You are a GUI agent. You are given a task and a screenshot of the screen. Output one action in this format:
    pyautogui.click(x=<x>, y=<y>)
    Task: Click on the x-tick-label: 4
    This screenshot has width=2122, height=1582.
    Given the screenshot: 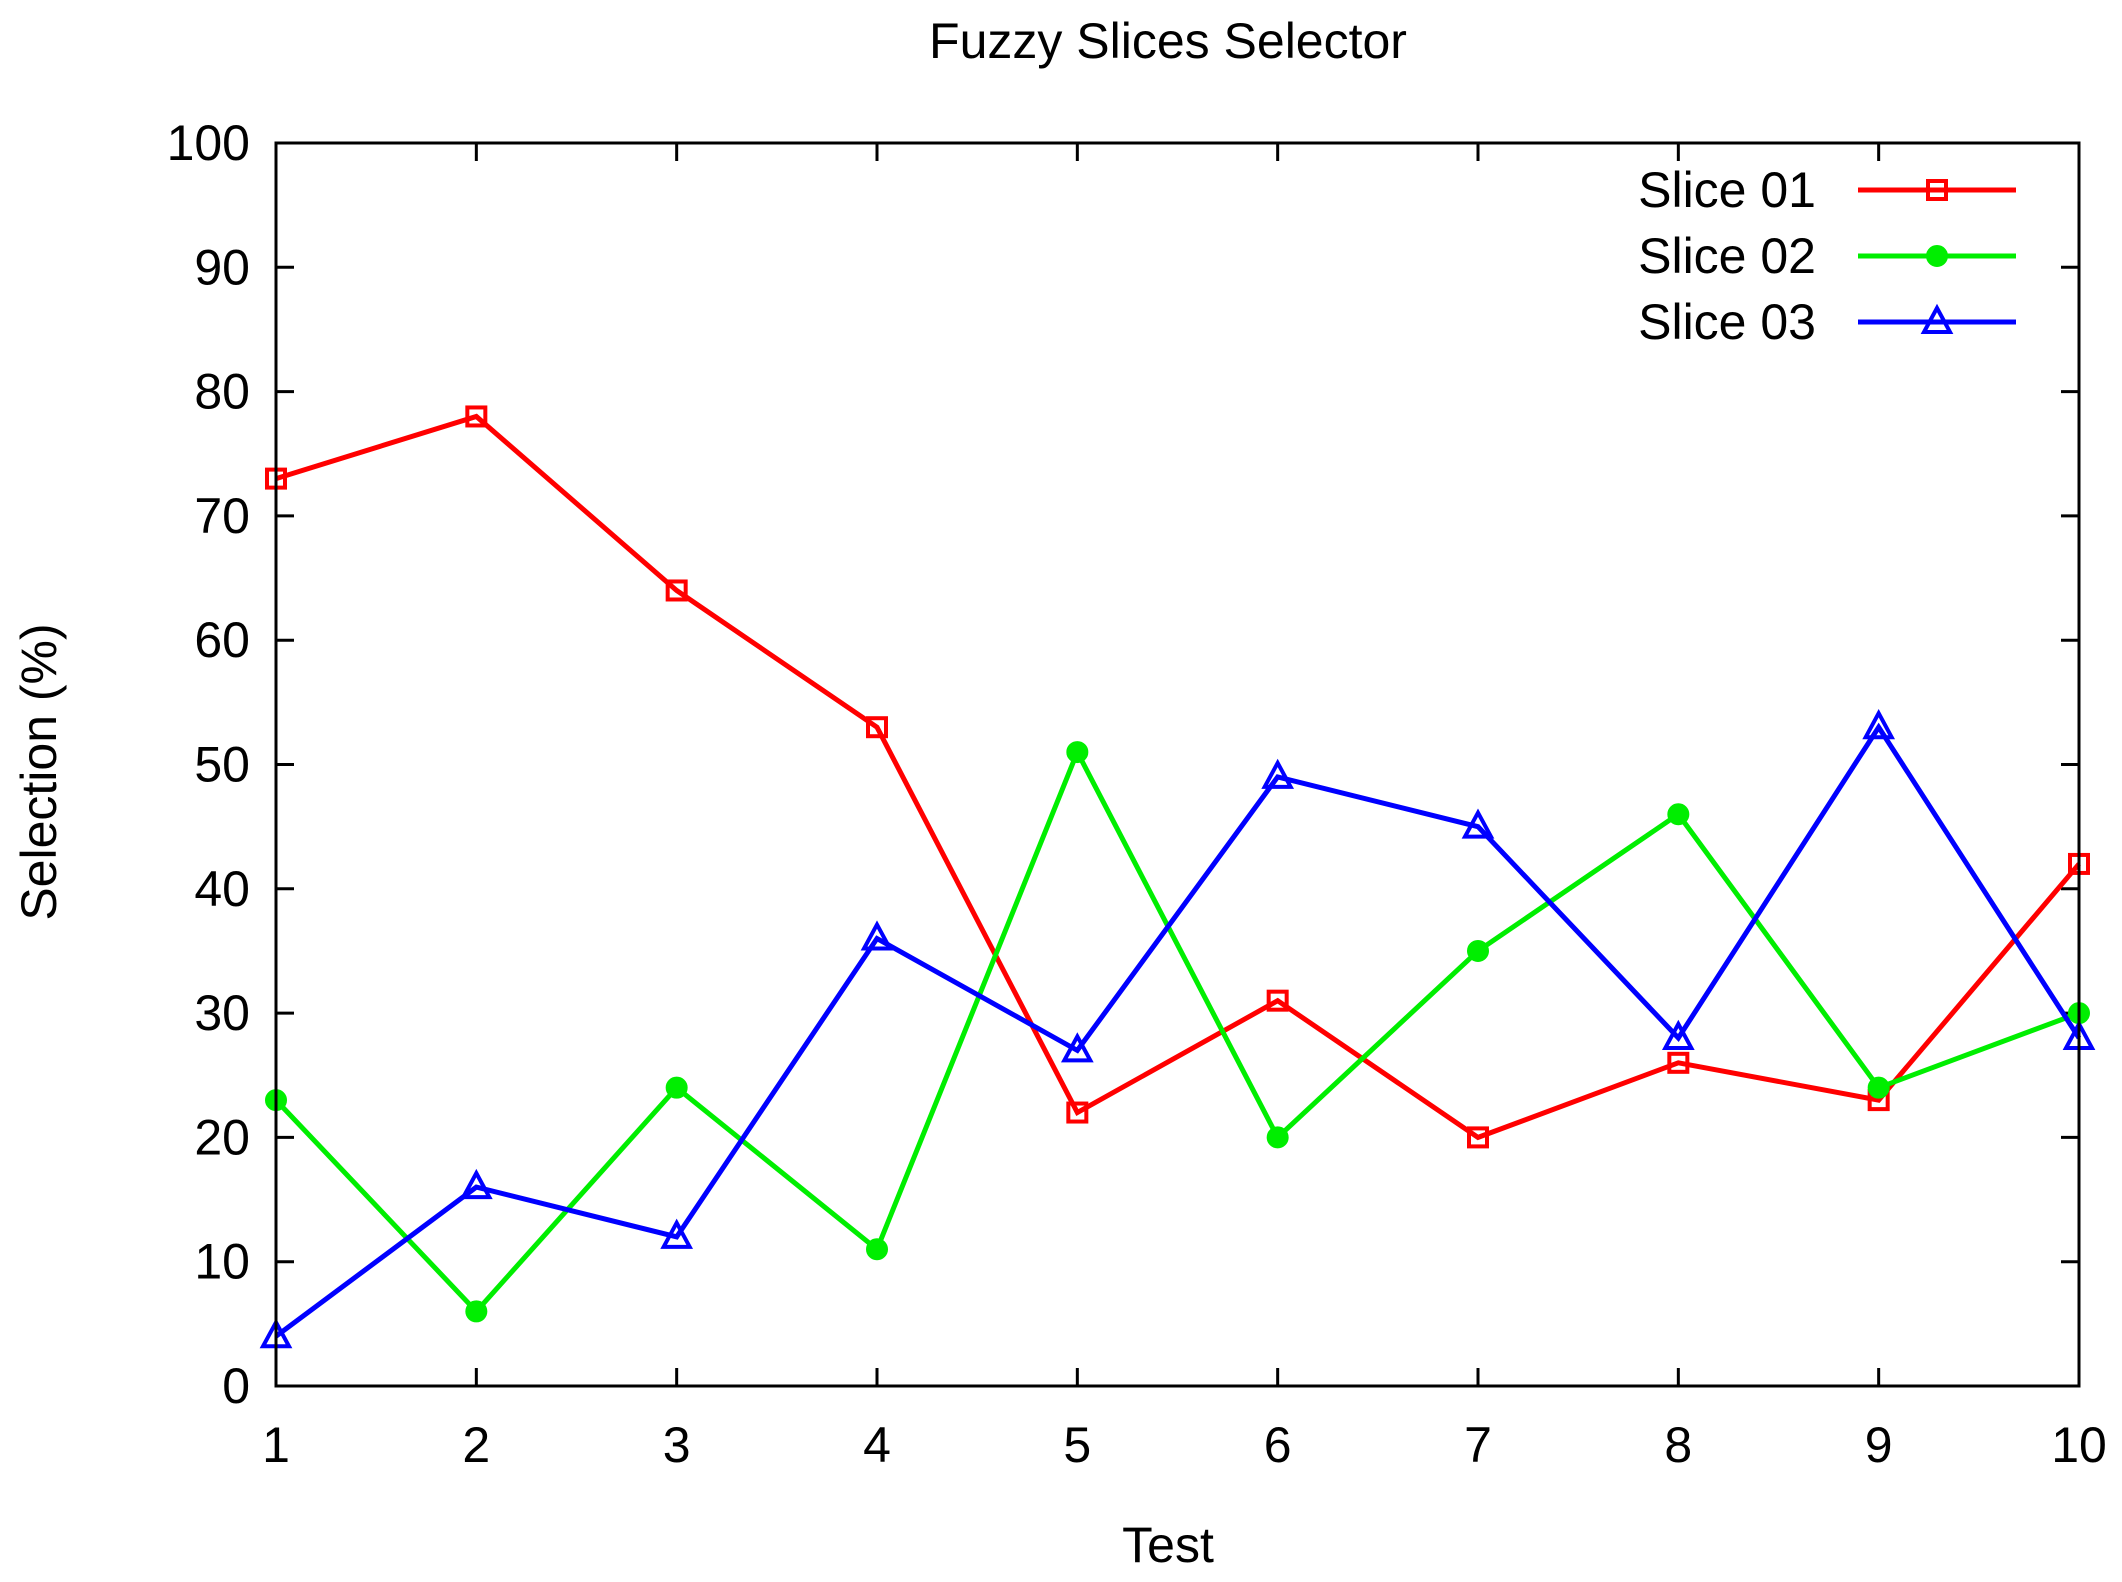 What is the action you would take?
    pyautogui.click(x=877, y=1445)
    